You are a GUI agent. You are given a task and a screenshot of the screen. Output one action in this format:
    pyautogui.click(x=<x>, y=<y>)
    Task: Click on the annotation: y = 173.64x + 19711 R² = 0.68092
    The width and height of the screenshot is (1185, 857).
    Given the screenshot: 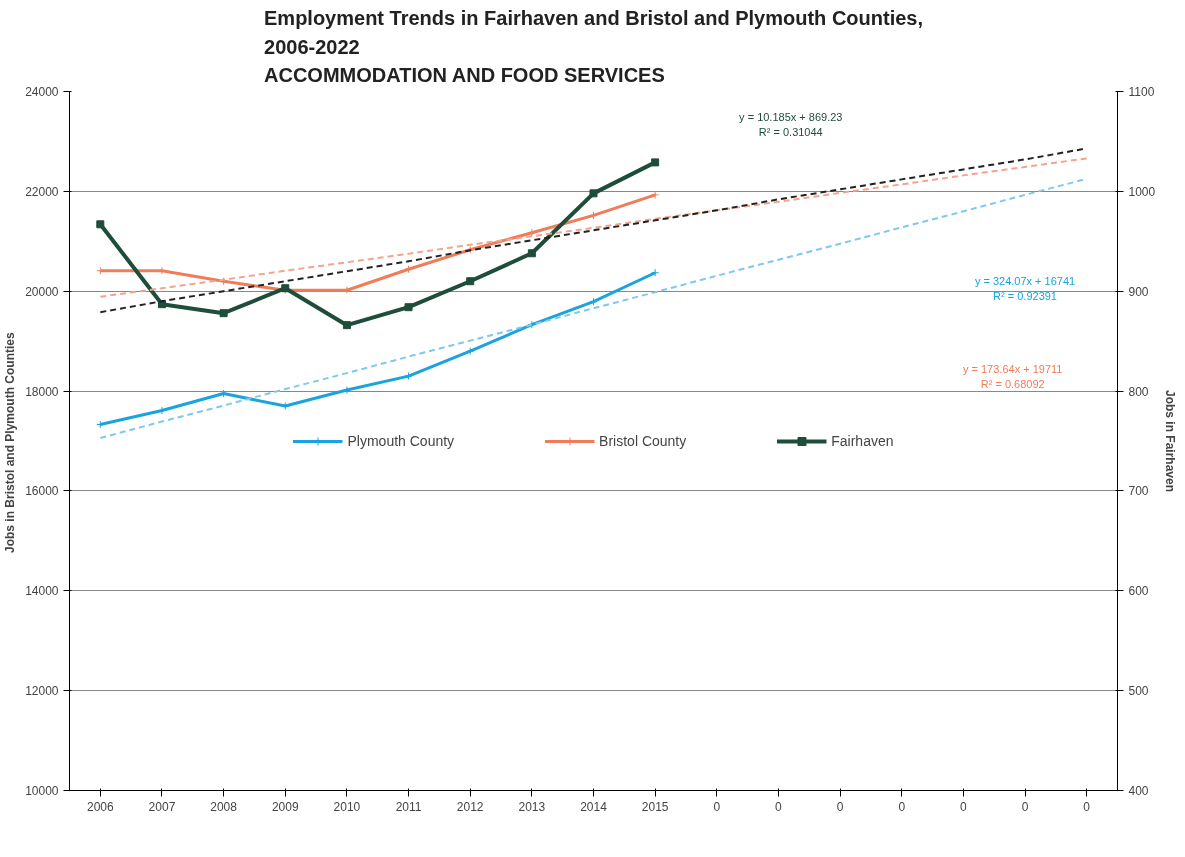 What is the action you would take?
    pyautogui.click(x=1012, y=376)
    